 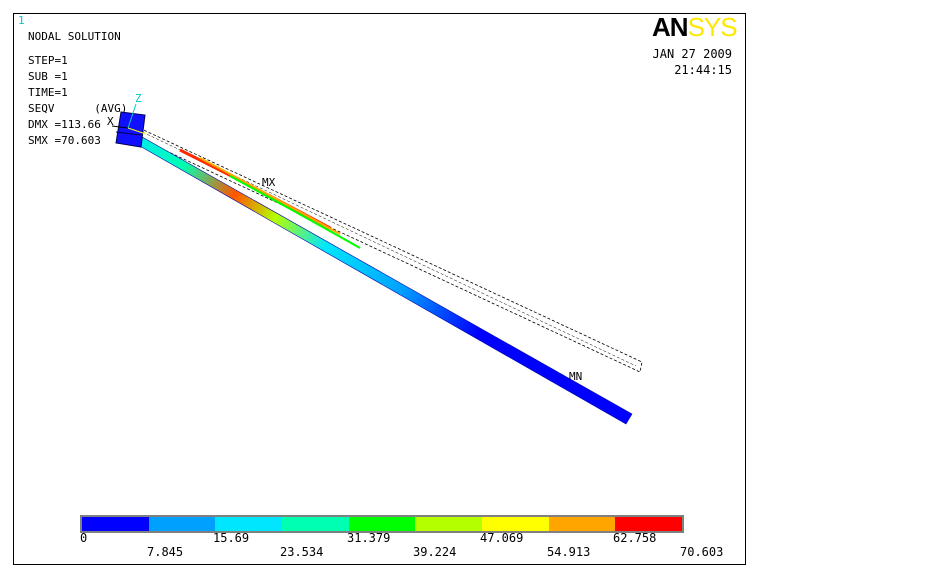 What do you see at coordinates (64, 140) in the screenshot?
I see `info-smx: SMX =70.603` at bounding box center [64, 140].